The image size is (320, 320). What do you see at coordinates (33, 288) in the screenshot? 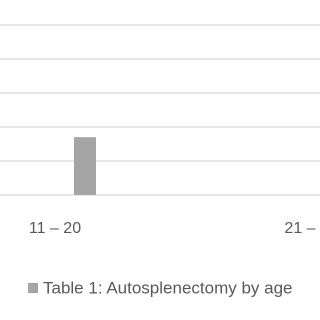
I see `legend-swatch` at bounding box center [33, 288].